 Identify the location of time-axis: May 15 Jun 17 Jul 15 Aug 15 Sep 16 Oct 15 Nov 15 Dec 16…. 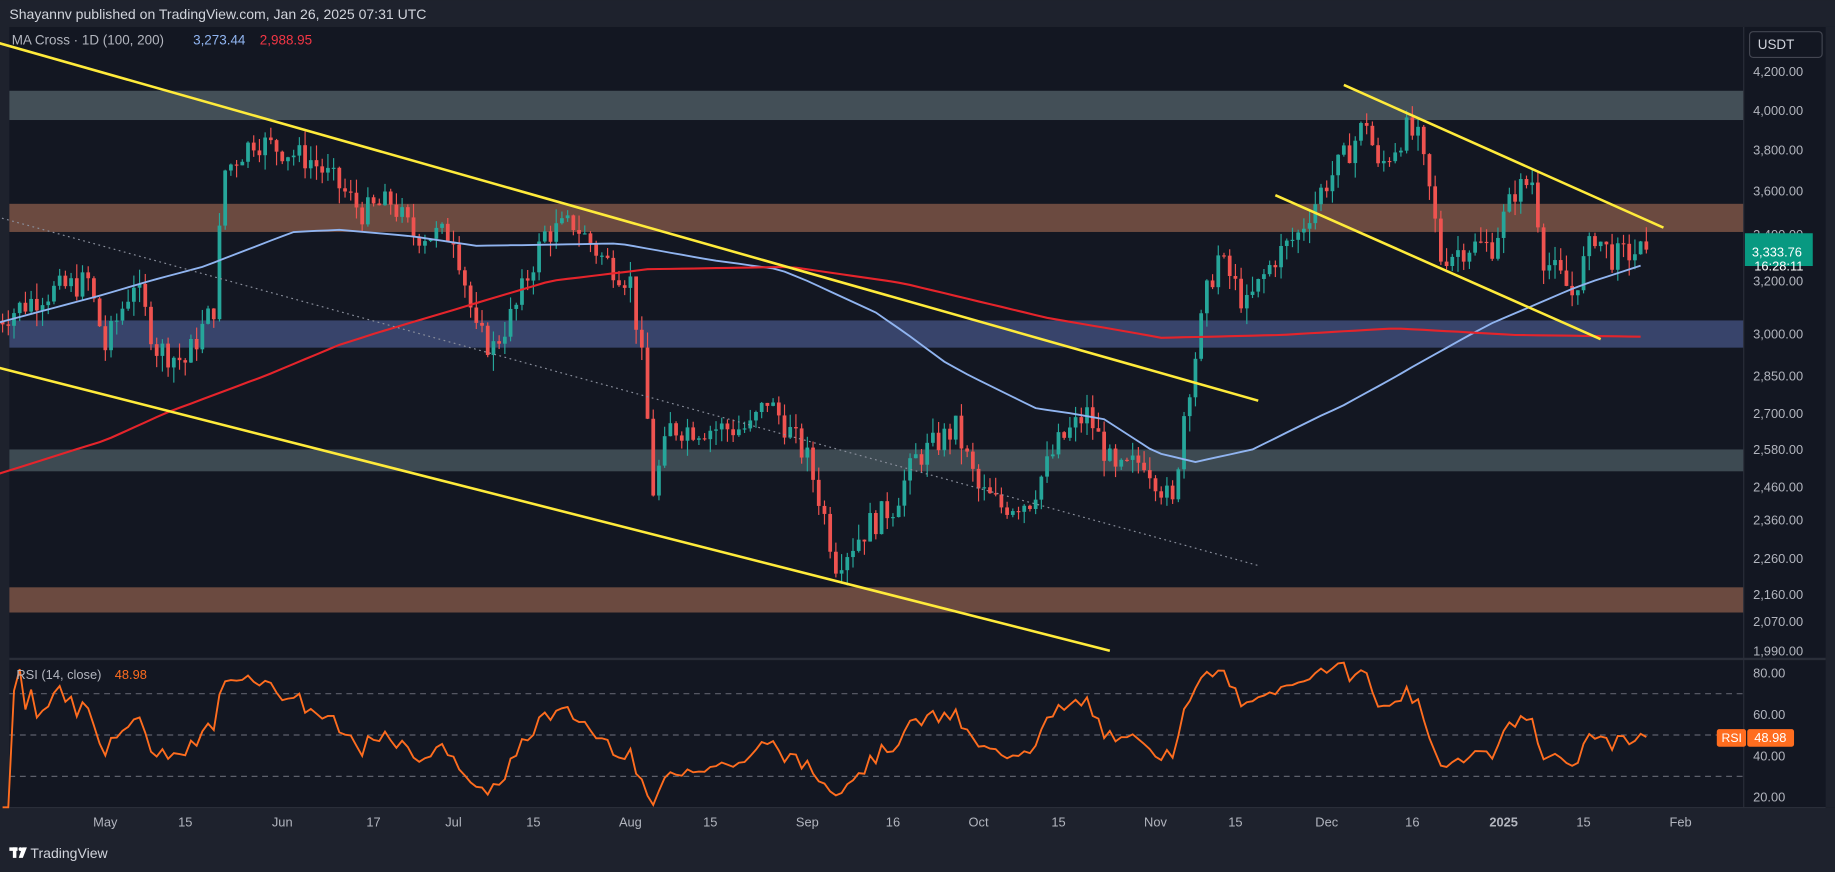
(892, 821).